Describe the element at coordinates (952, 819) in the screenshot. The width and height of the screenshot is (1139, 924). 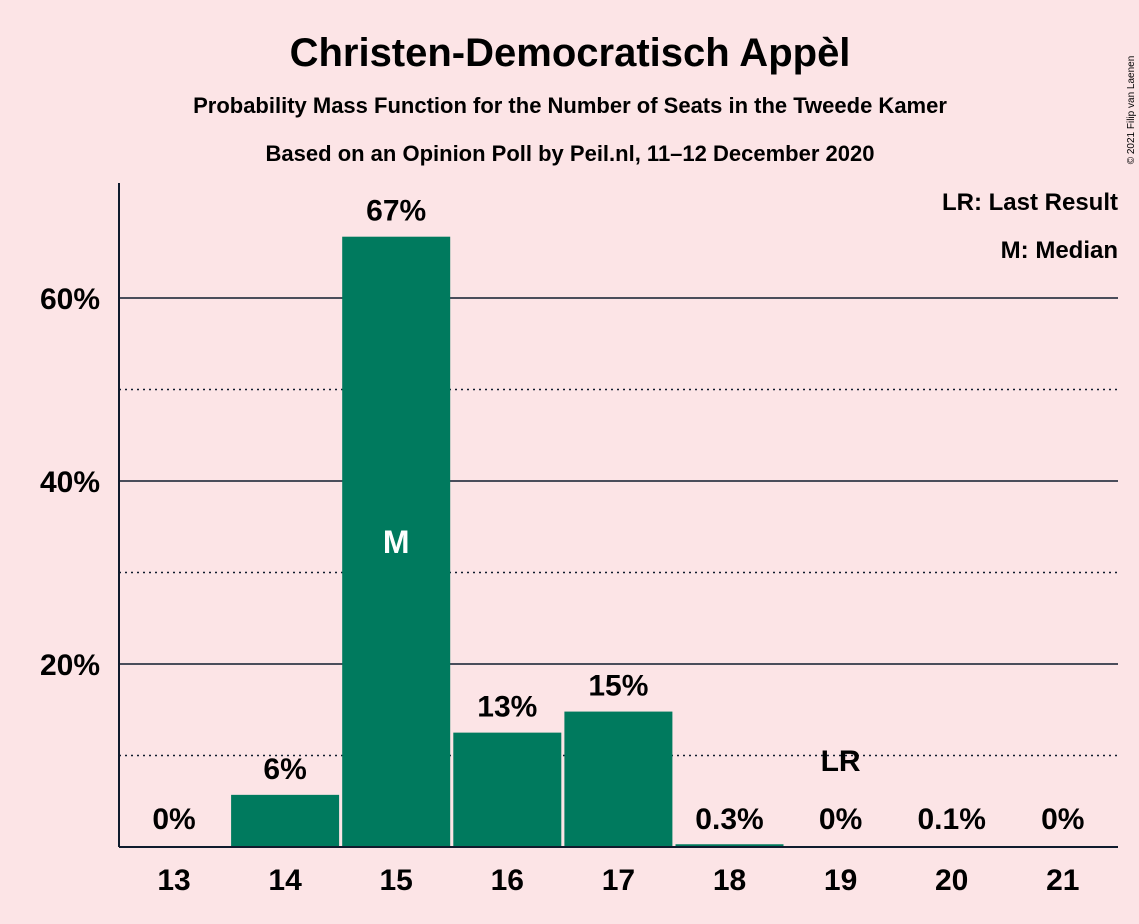
I see `bar-value-label: 0.1%` at that location.